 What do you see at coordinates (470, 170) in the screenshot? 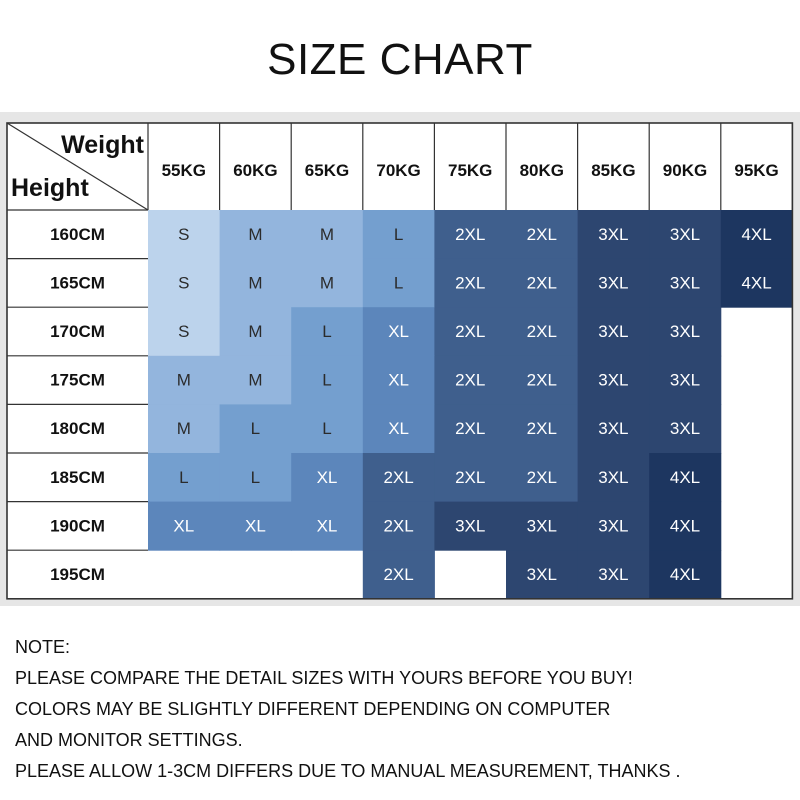
I see `weight-column-header: 75KG` at bounding box center [470, 170].